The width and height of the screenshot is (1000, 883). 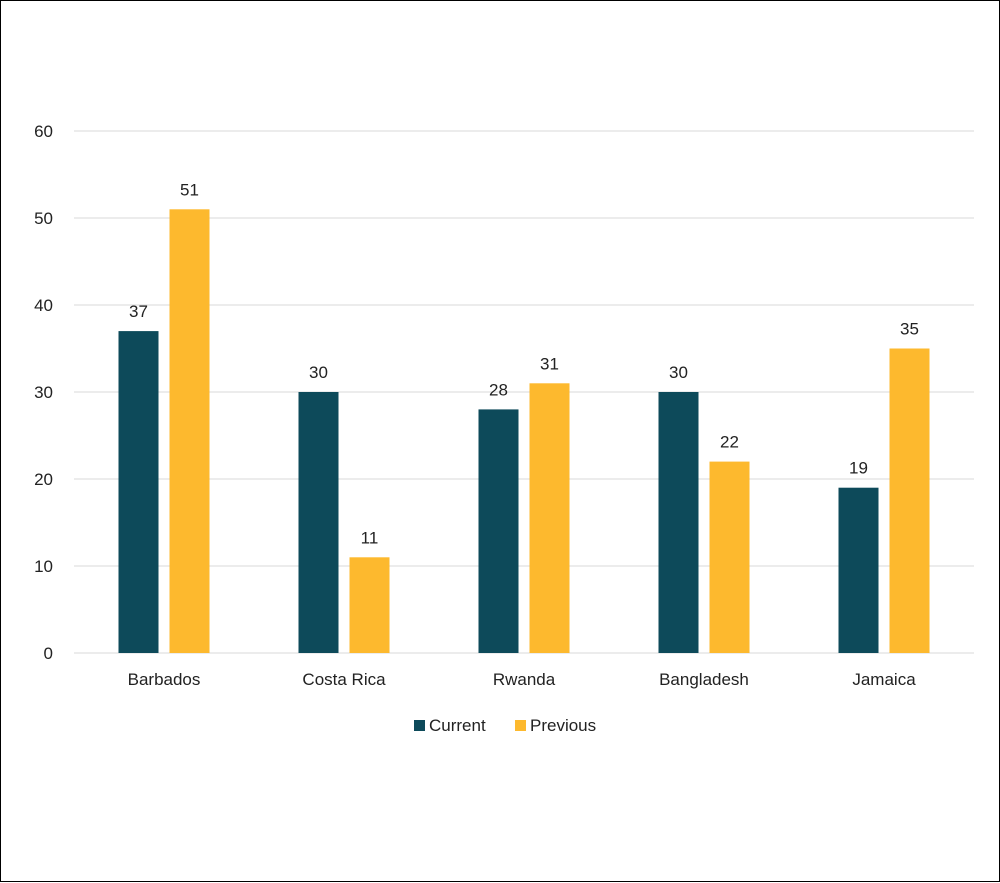 I want to click on y-tick-label: 10, so click(x=43, y=566).